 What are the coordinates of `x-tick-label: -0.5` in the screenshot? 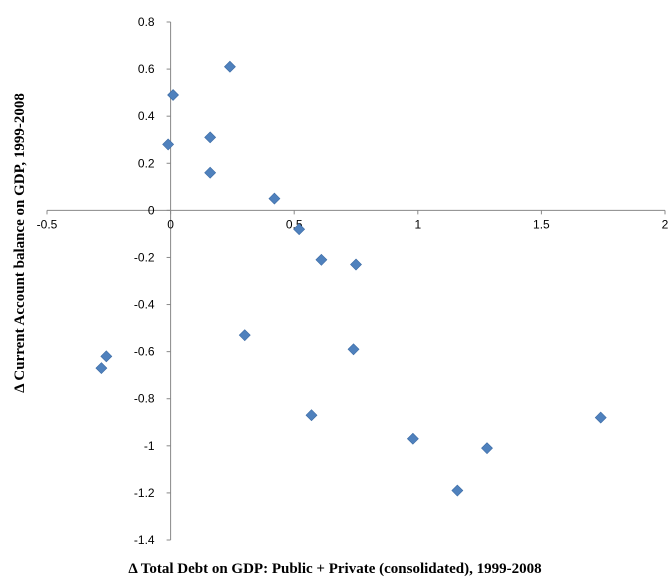 It's located at (47, 224).